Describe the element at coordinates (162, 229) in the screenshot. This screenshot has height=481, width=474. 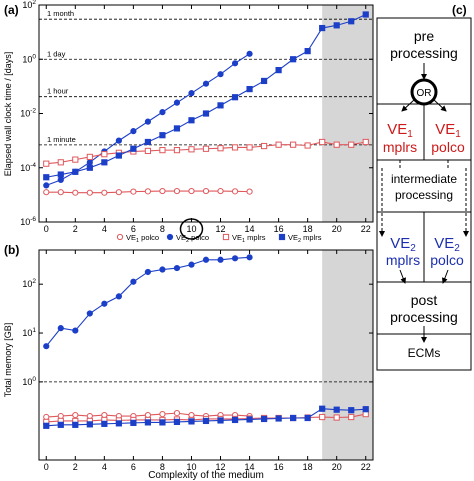
I see `panel-a-x-tick-label: 8` at that location.